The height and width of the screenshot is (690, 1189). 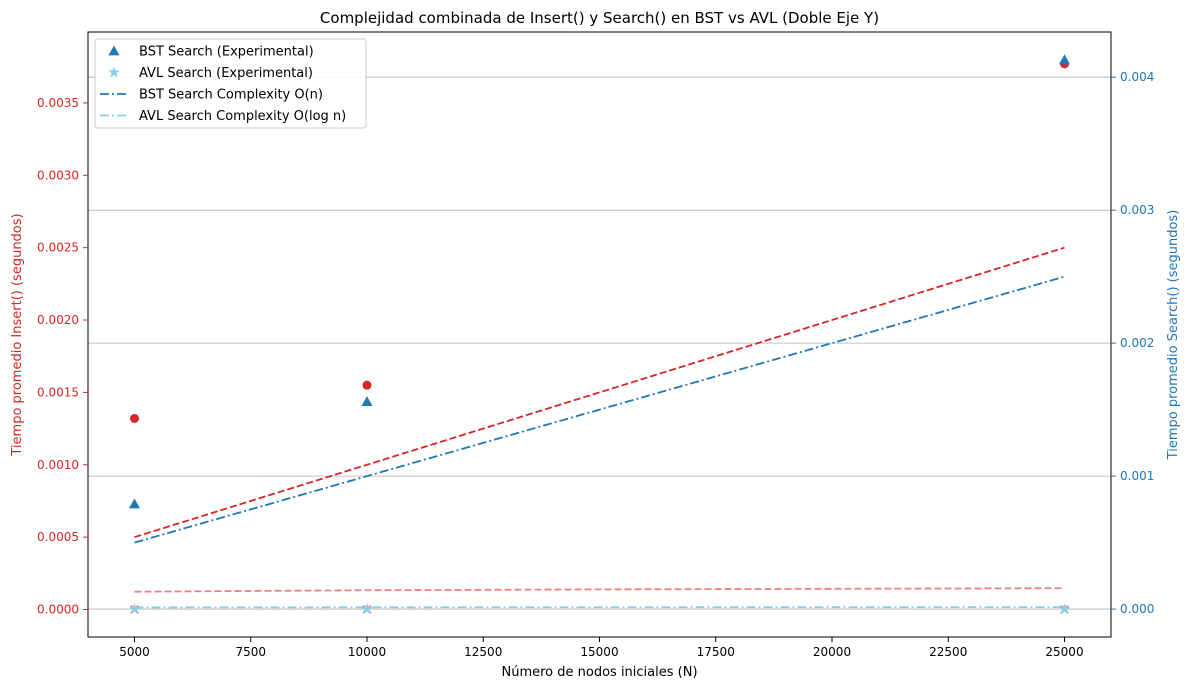 I want to click on y-left-tick-label-0: 0.0000, so click(x=58, y=610).